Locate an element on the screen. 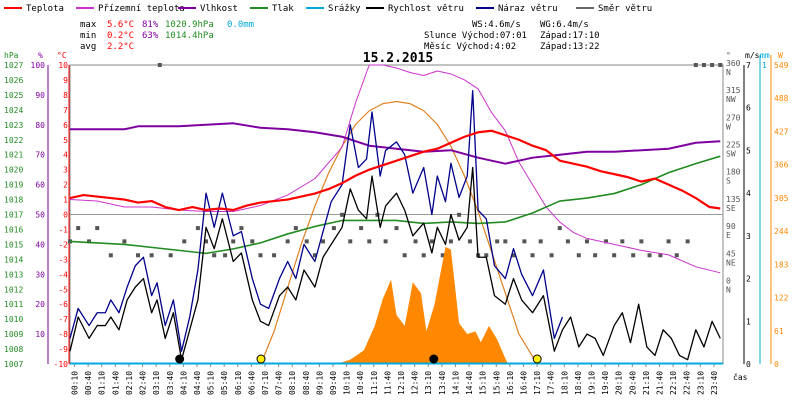 Image resolution: width=800 pixels, height=400 pixels. stats-min-pressure: 1014.4hPa is located at coordinates (189, 36).